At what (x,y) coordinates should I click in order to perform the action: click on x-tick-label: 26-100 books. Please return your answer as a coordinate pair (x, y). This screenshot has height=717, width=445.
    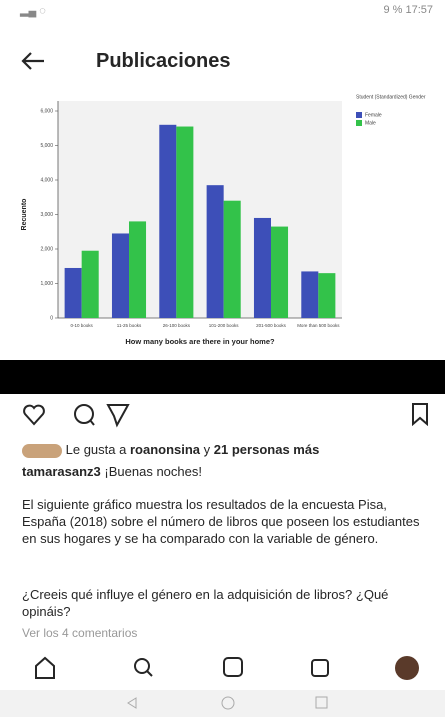
    Looking at the image, I should click on (177, 325).